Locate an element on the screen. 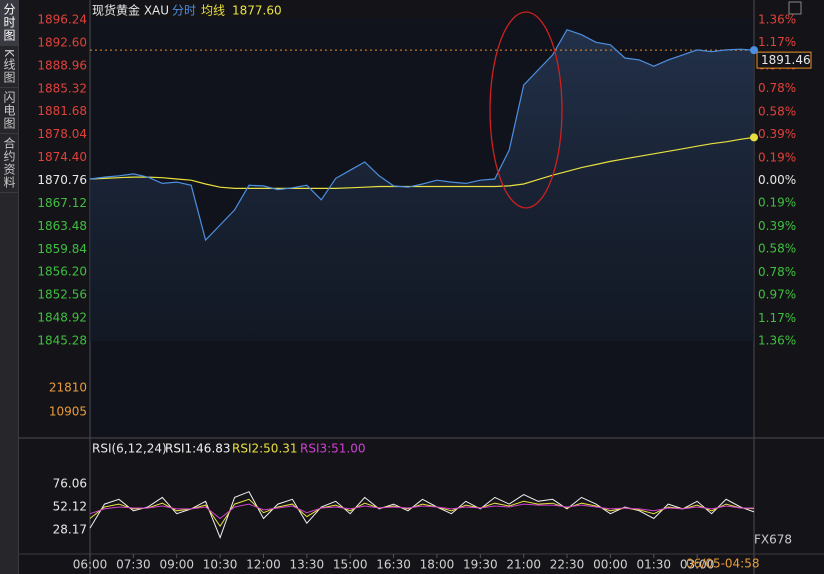  legend-value: 1877.60 is located at coordinates (257, 11).